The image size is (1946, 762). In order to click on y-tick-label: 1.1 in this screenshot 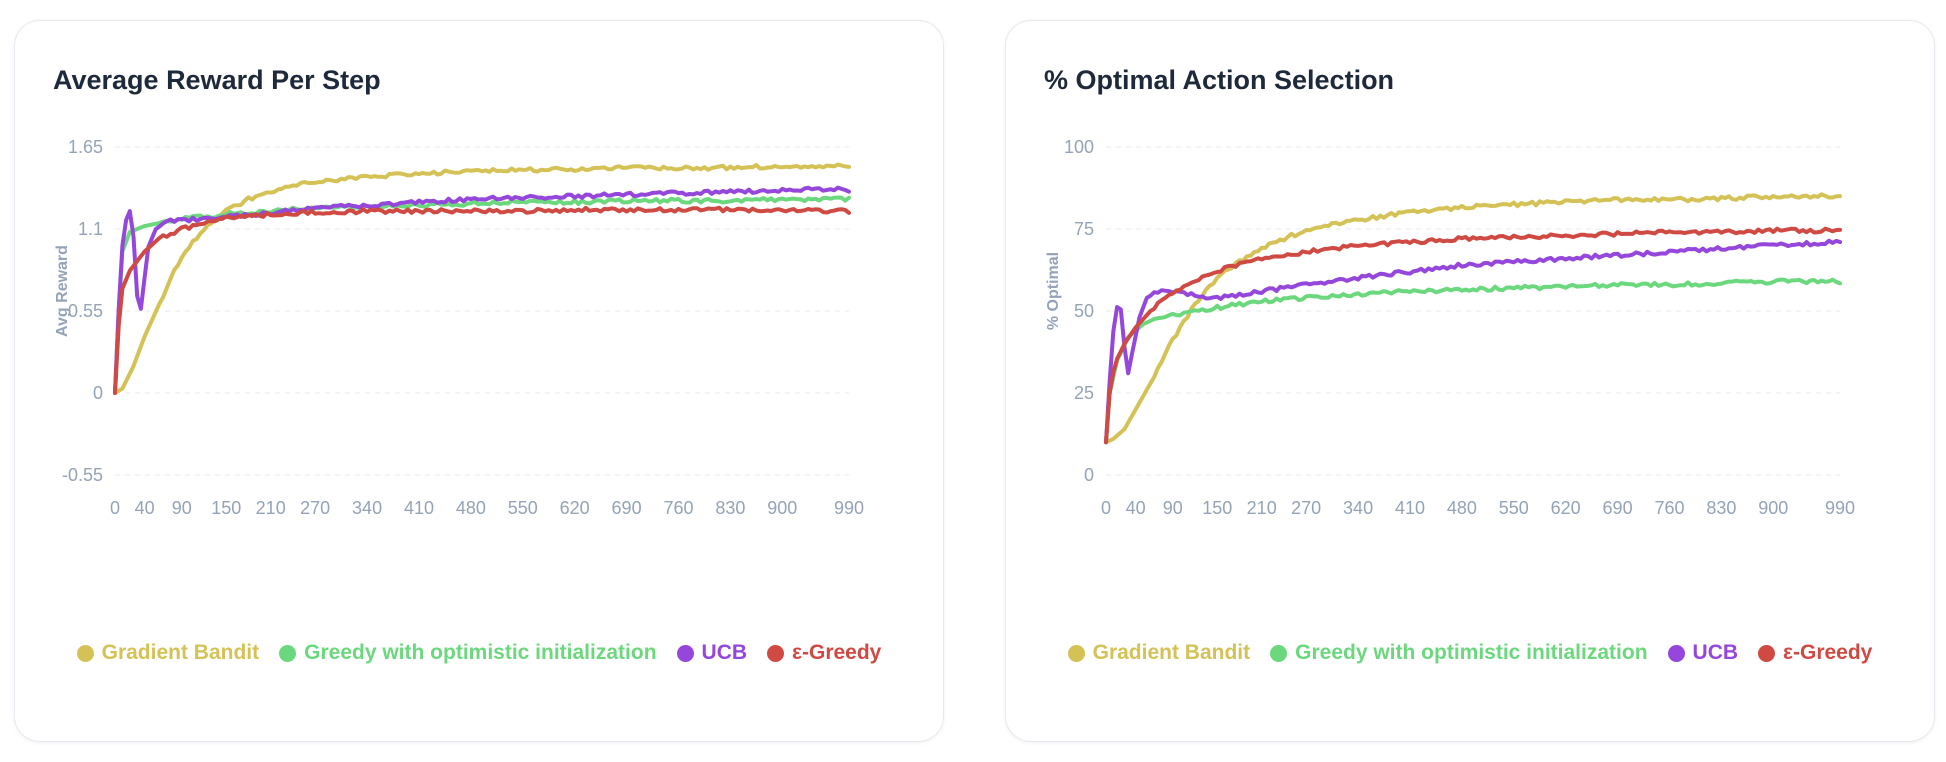, I will do `click(90, 229)`.